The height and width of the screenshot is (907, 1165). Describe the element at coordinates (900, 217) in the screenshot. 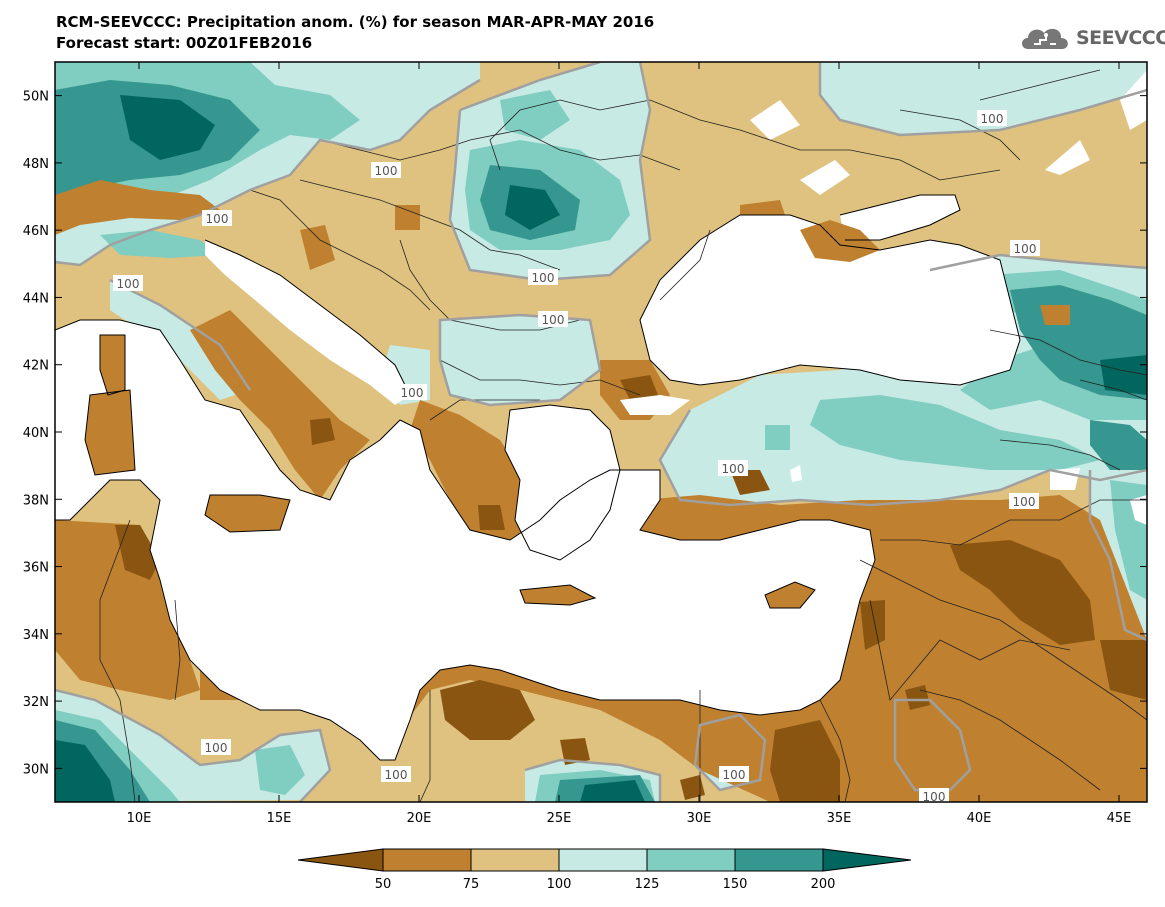

I see `sea-of-azov` at that location.